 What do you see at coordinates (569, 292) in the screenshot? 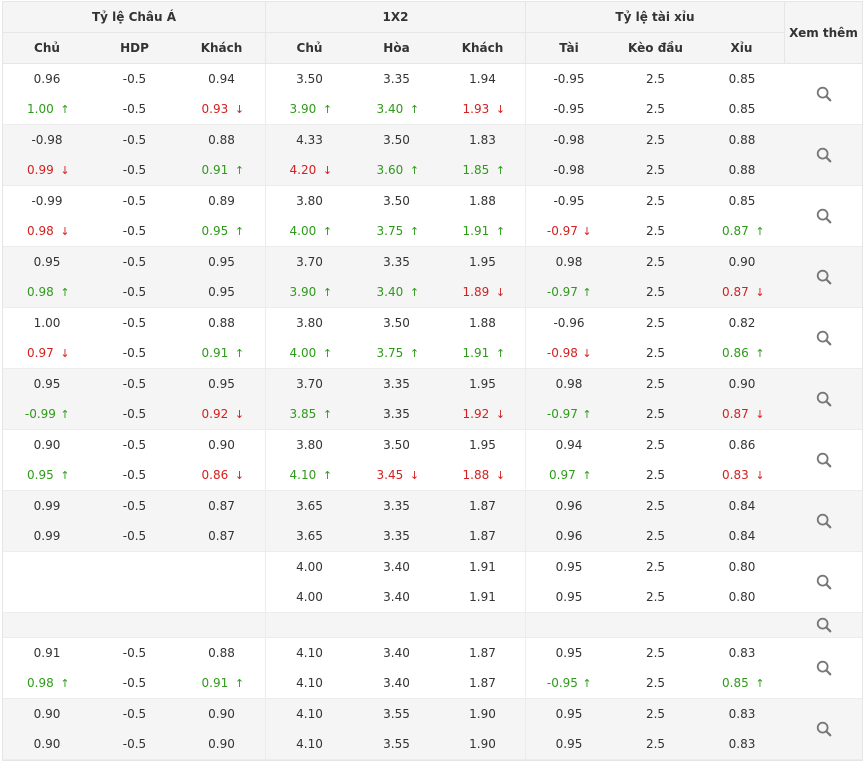
I see `odds-cell-ou-over: -0.97 ↑` at bounding box center [569, 292].